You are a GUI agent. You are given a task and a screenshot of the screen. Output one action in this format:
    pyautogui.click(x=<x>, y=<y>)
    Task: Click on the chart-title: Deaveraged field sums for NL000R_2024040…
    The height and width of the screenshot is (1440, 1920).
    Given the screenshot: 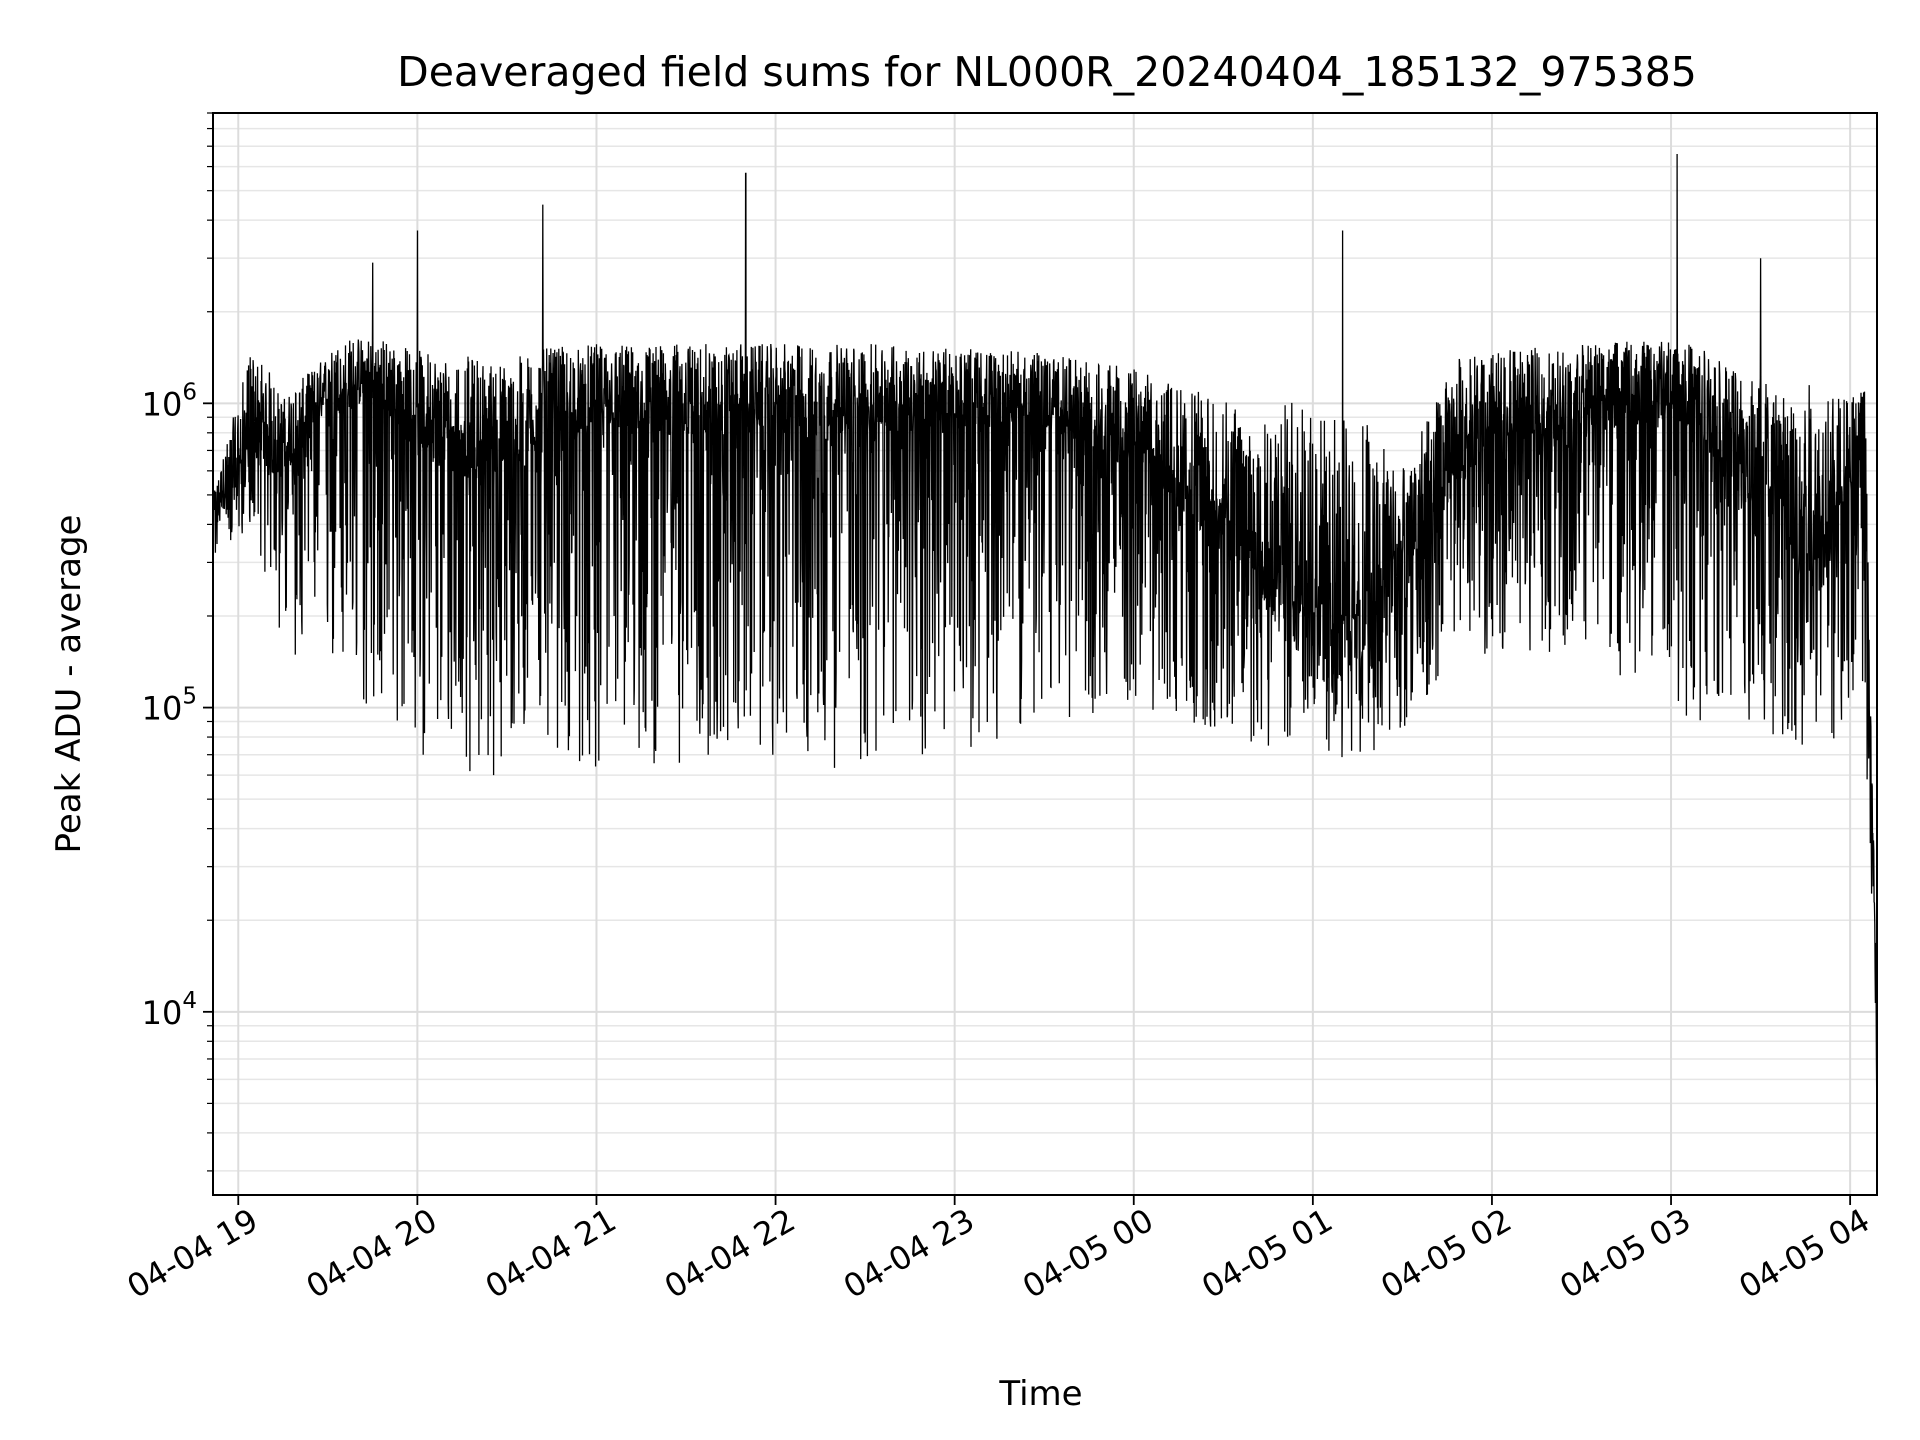 What is the action you would take?
    pyautogui.click(x=1047, y=72)
    